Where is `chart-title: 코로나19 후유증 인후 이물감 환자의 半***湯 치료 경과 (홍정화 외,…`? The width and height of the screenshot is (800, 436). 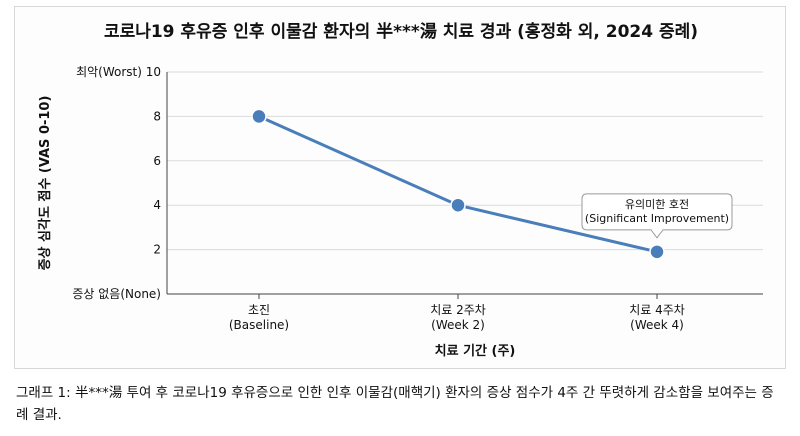 chart-title: 코로나19 후유증 인후 이물감 환자의 半***湯 치료 경과 (홍정화 외,… is located at coordinates (401, 32).